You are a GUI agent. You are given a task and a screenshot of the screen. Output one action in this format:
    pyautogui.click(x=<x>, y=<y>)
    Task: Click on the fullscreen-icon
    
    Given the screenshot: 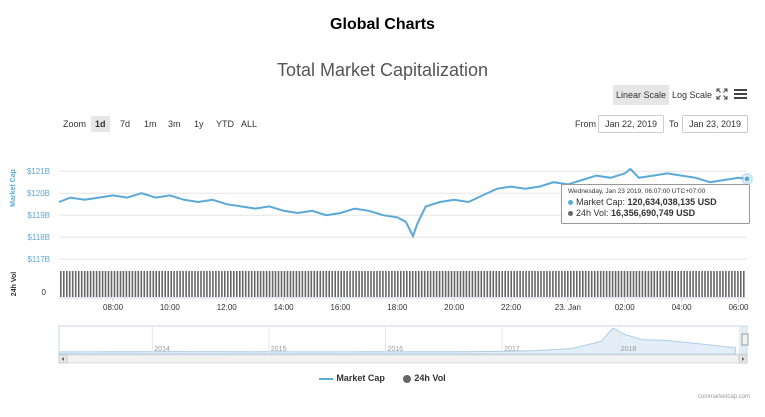 What is the action you would take?
    pyautogui.click(x=722, y=94)
    